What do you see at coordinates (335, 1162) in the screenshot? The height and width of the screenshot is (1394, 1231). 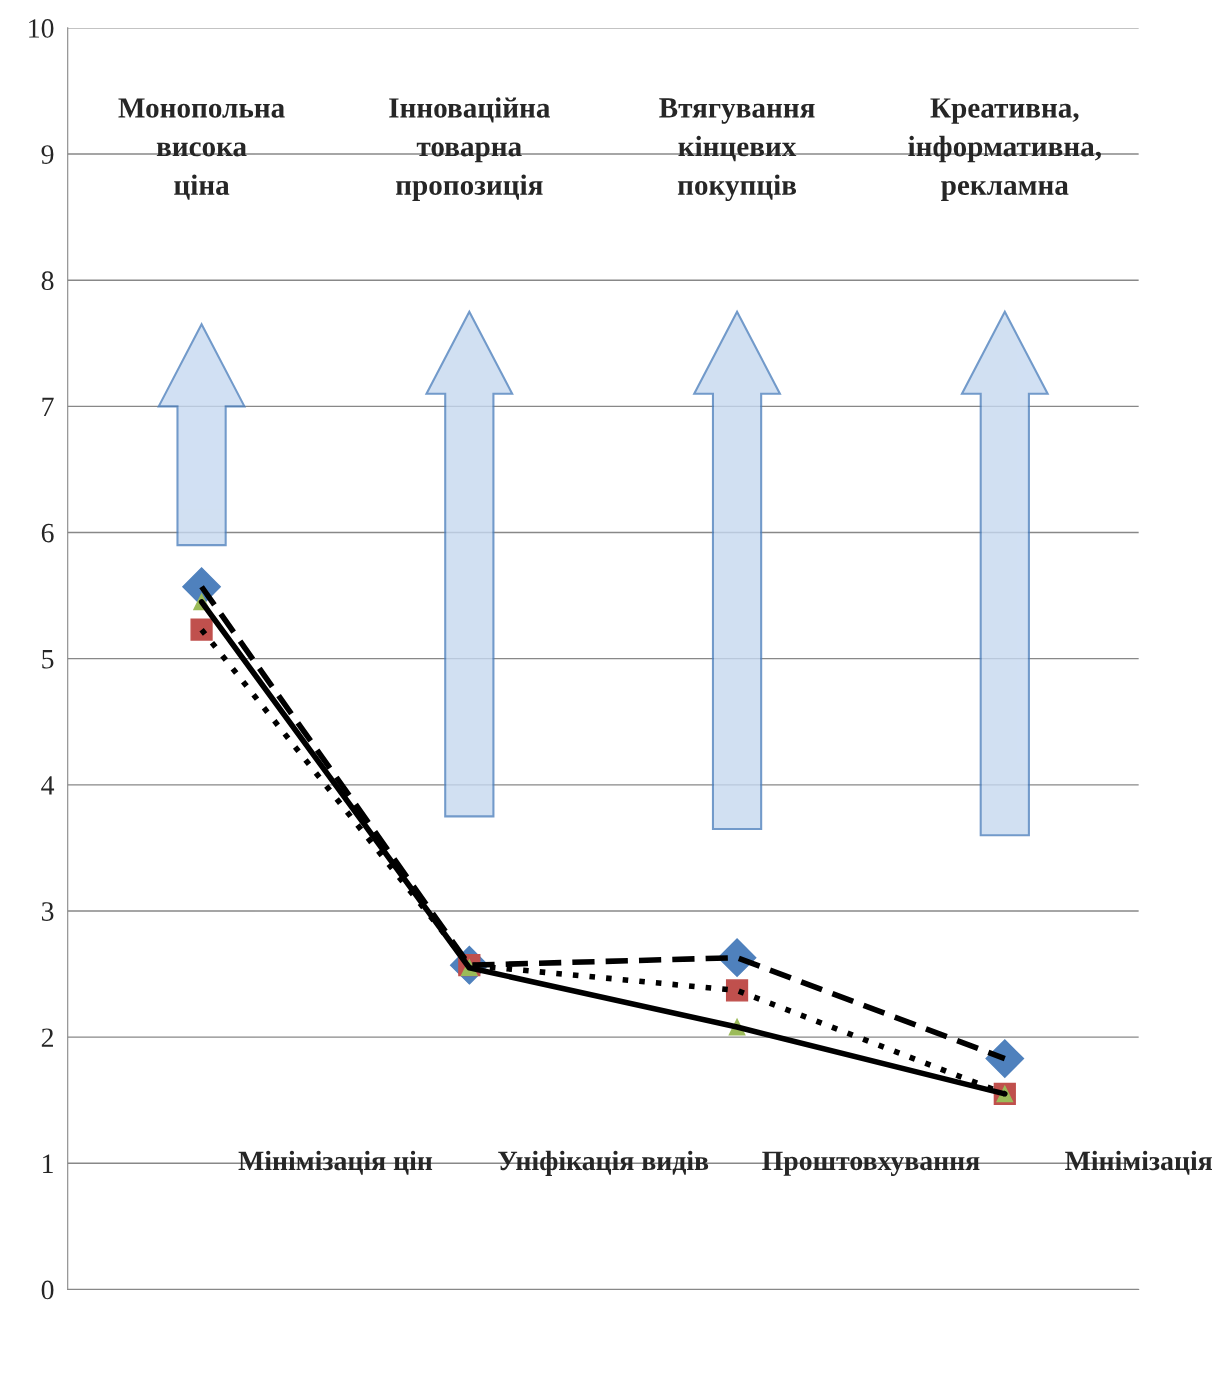 I see `annotation: Мінімізація цін` at bounding box center [335, 1162].